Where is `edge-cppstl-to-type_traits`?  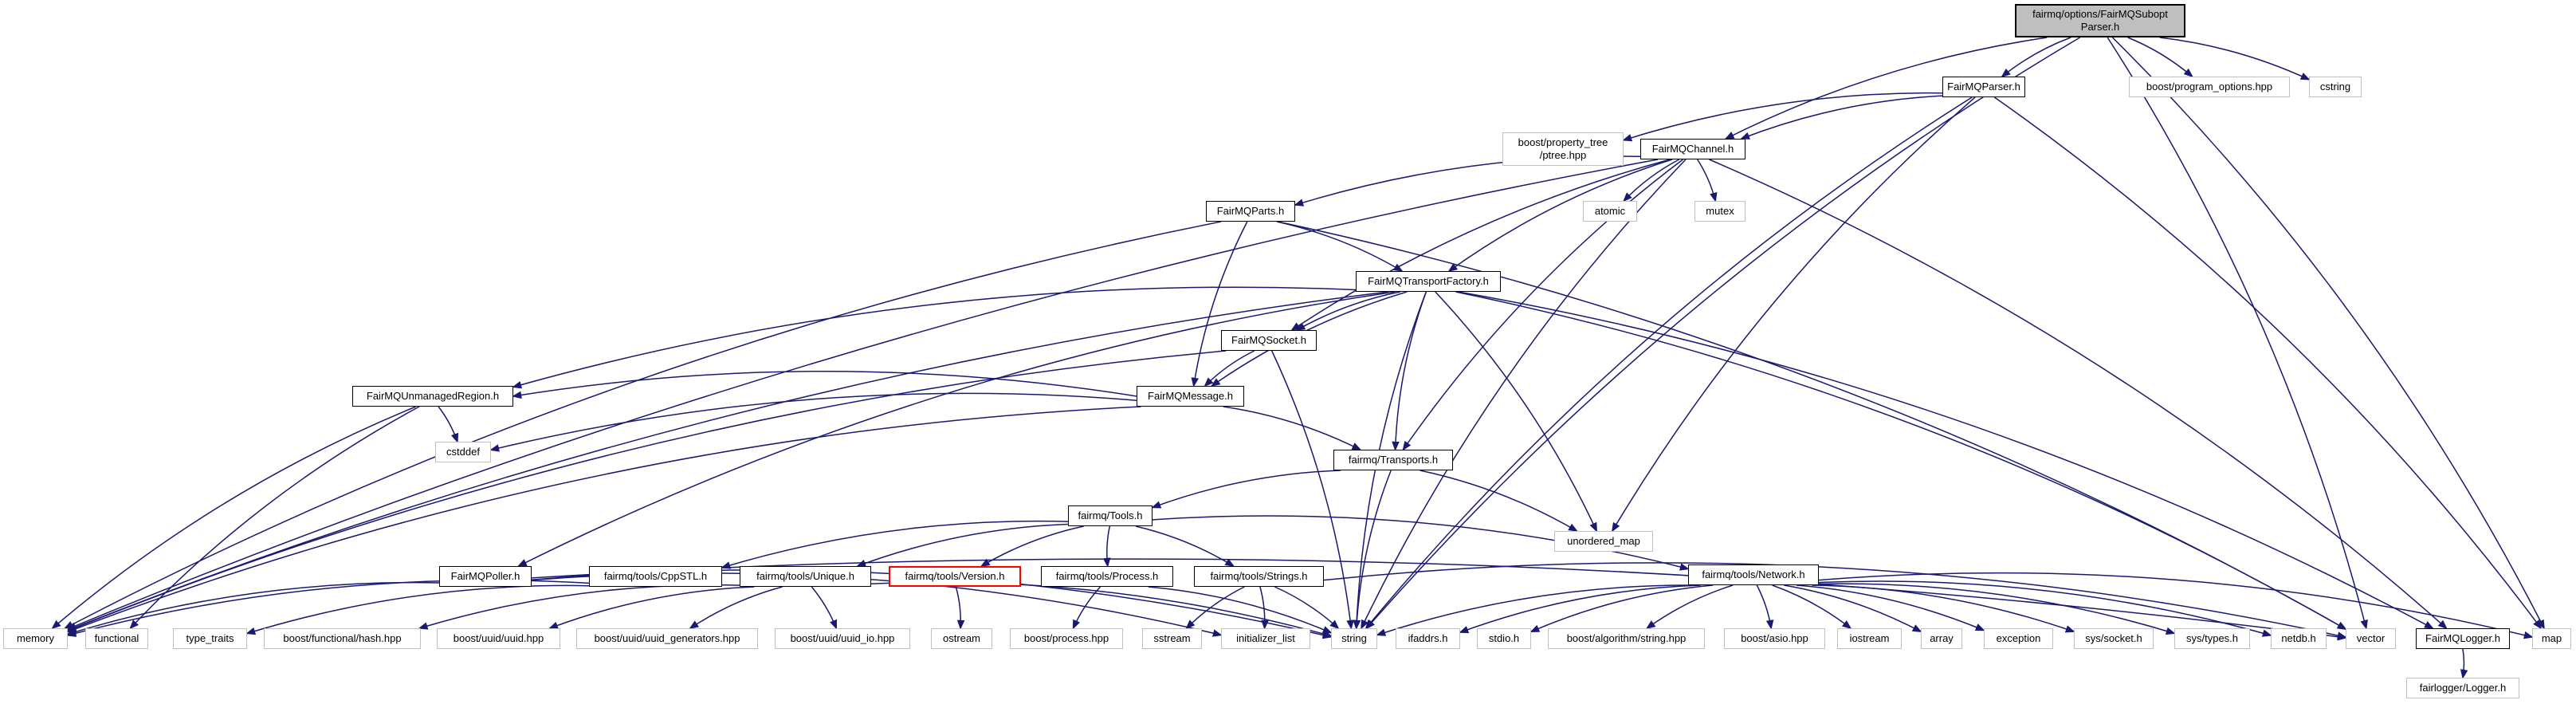
edge-cppstl-to-type_traits is located at coordinates (417, 609).